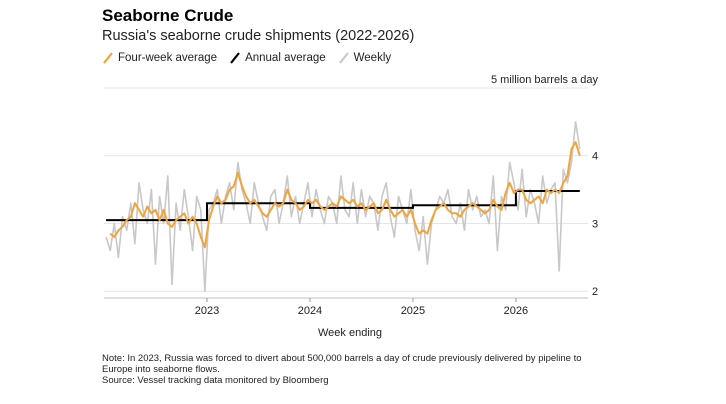 This screenshot has width=726, height=404. What do you see at coordinates (516, 311) in the screenshot?
I see `x-tick-label: 2026` at bounding box center [516, 311].